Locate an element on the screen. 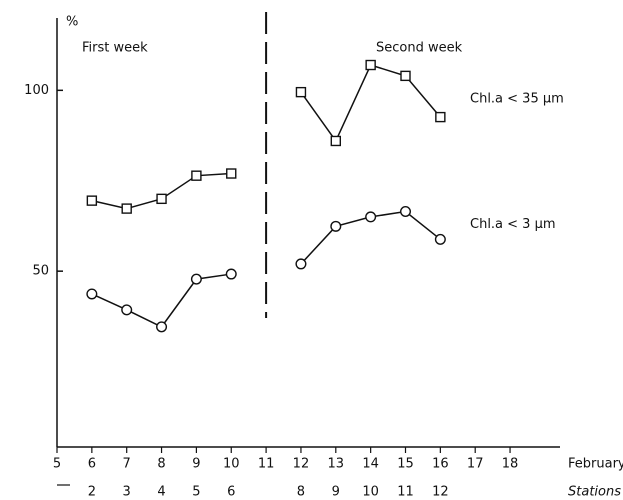 The height and width of the screenshot is (500, 623). x-tick-label: 9 is located at coordinates (196, 464).